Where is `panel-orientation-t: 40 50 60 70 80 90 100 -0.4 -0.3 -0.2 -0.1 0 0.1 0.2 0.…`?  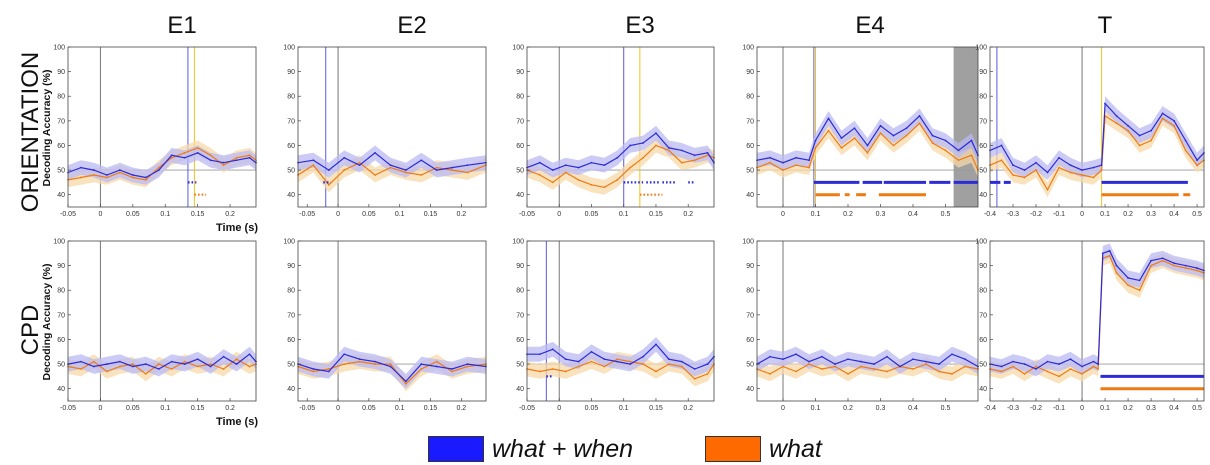 panel-orientation-t: 40 50 60 70 80 90 100 -0.4 -0.3 -0.2 -0.1 0 0.1 0.2 0.… is located at coordinates (1090, 131).